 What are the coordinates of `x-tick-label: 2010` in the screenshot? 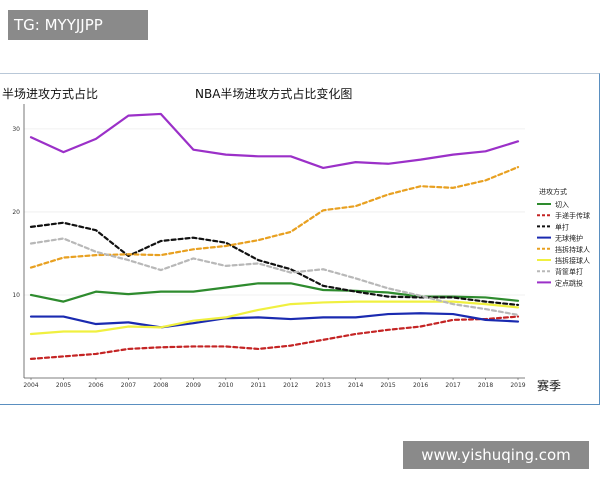 It's located at (225, 385).